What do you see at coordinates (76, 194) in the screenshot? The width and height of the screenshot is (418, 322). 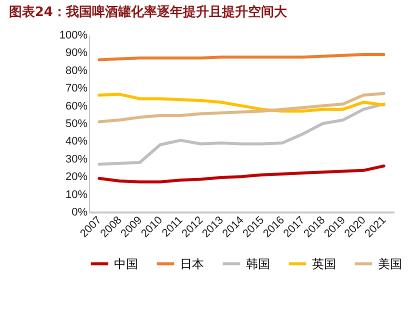 I see `y-tick-label: 10%` at bounding box center [76, 194].